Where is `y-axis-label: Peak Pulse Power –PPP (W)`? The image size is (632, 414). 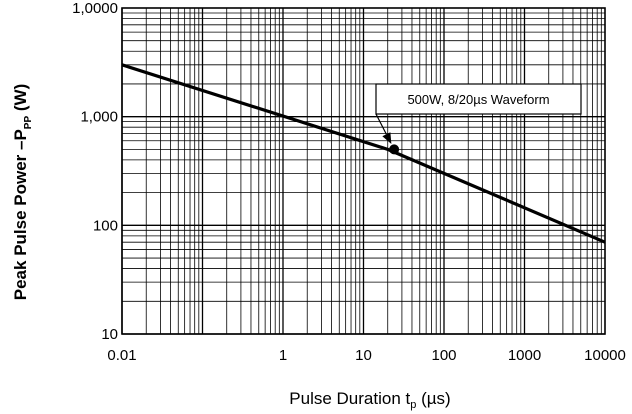
y-axis-label: Peak Pulse Power –PPP (W) is located at coordinates (22, 192).